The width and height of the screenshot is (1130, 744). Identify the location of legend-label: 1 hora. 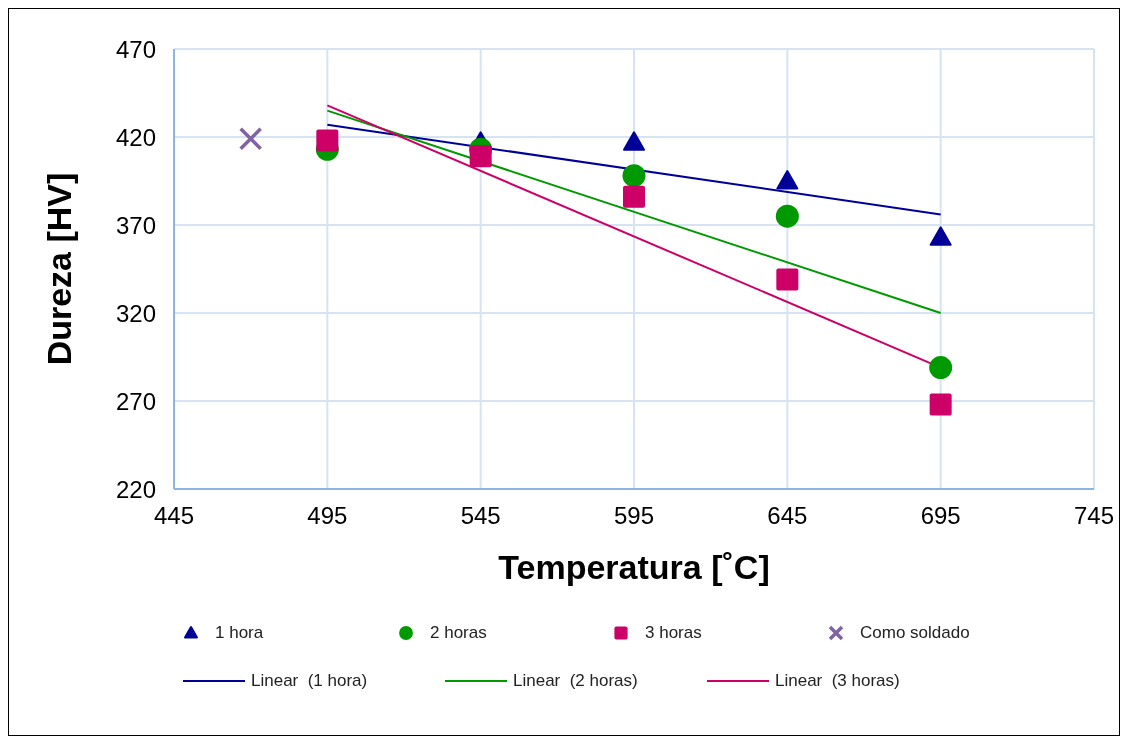
(239, 633).